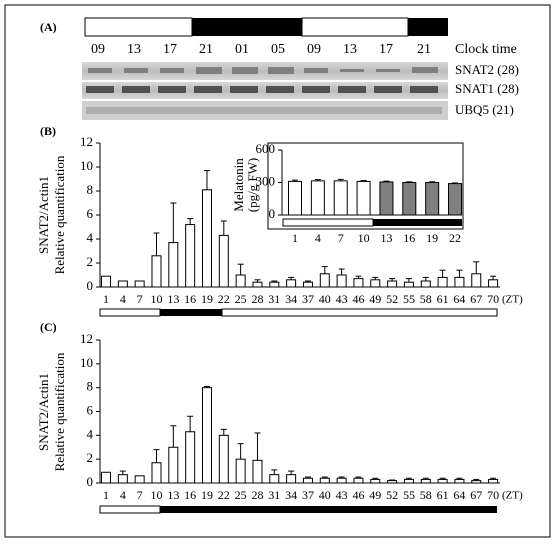 The image size is (556, 545). Describe the element at coordinates (409, 495) in the screenshot. I see `x-tick-label: 55` at that location.